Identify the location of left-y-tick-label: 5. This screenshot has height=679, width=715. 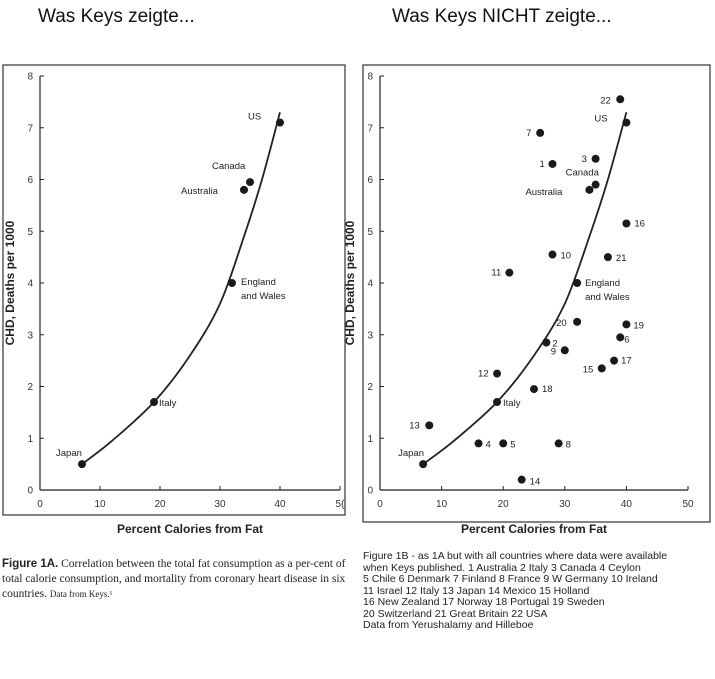
(30, 232).